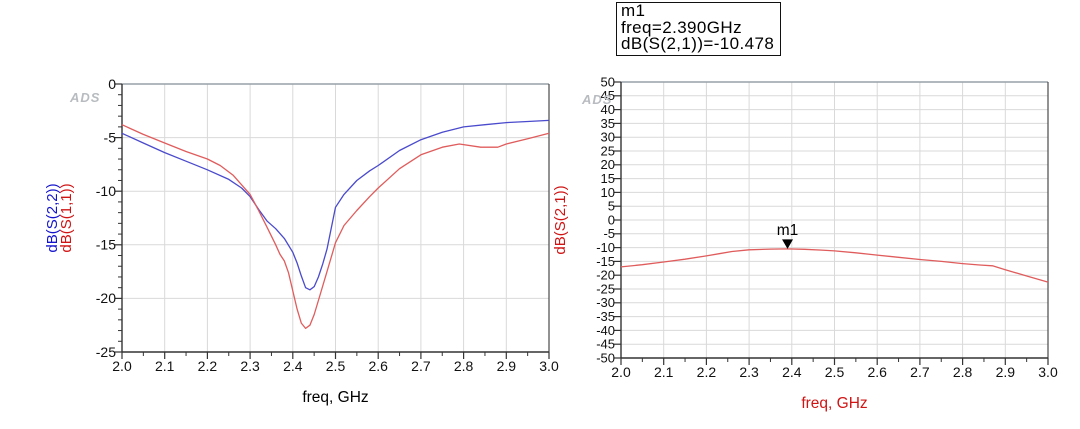 The image size is (1080, 429). I want to click on y-tick-label: 5, so click(611, 206).